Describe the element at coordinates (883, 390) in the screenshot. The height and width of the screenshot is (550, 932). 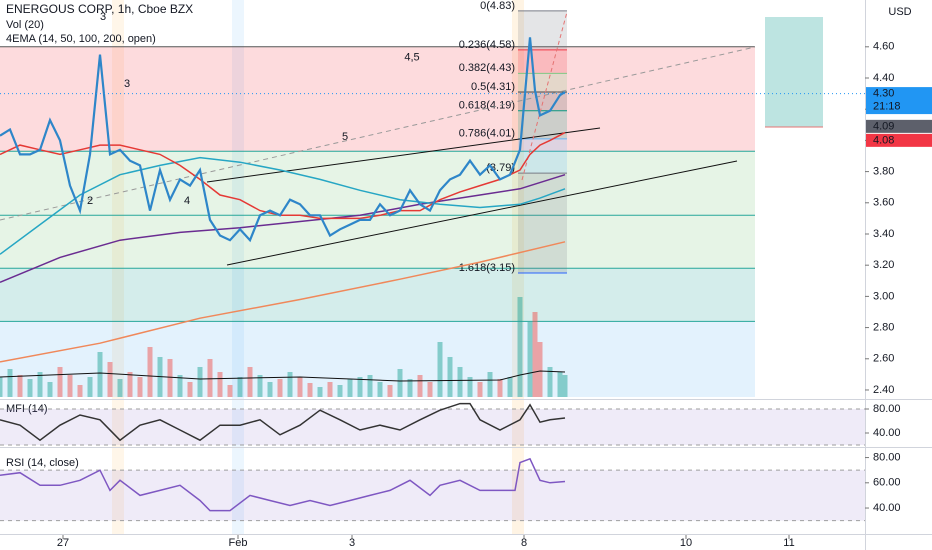
I see `y-tick-label: 2.40` at that location.